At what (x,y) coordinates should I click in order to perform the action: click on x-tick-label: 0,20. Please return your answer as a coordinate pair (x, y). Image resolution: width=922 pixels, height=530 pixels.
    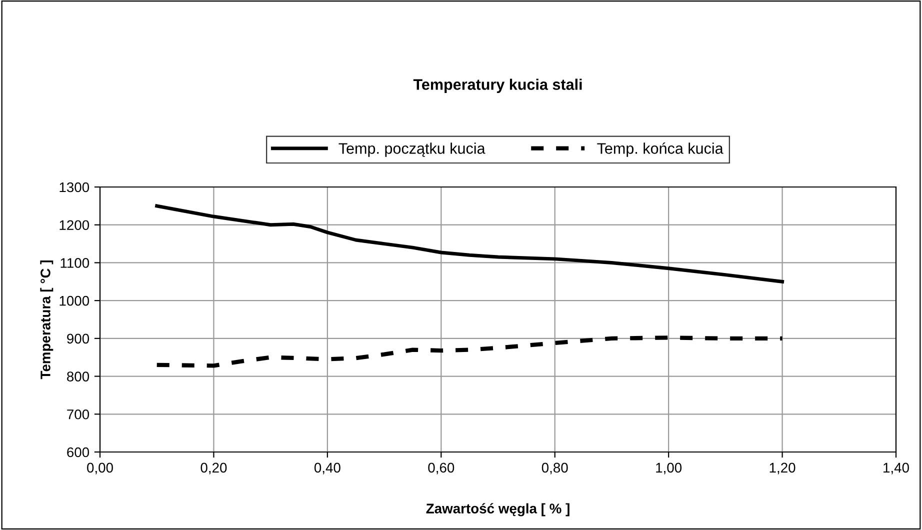
    Looking at the image, I should click on (213, 468).